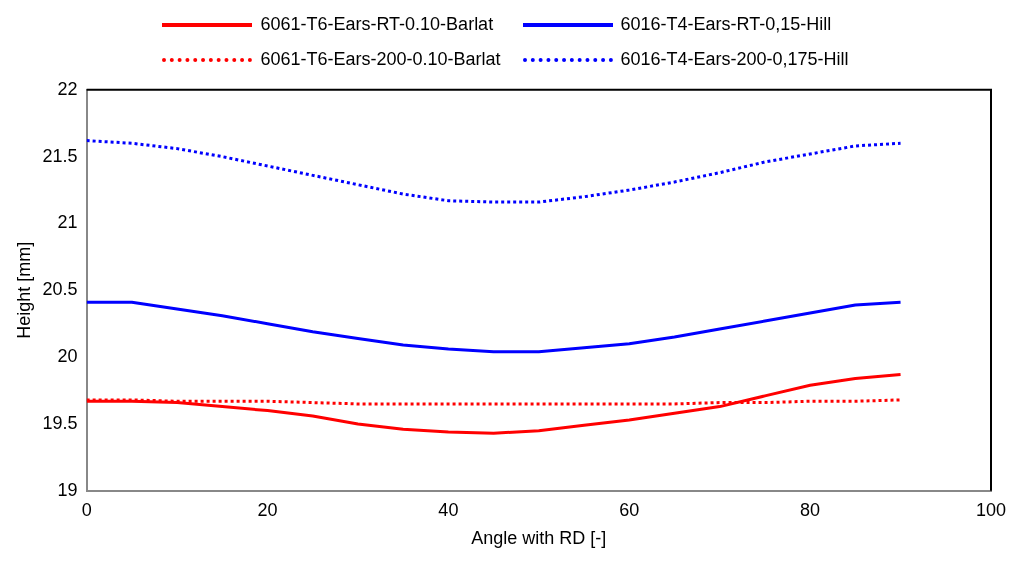 The width and height of the screenshot is (1011, 571). Describe the element at coordinates (991, 509) in the screenshot. I see `x-tick-label: 100` at that location.